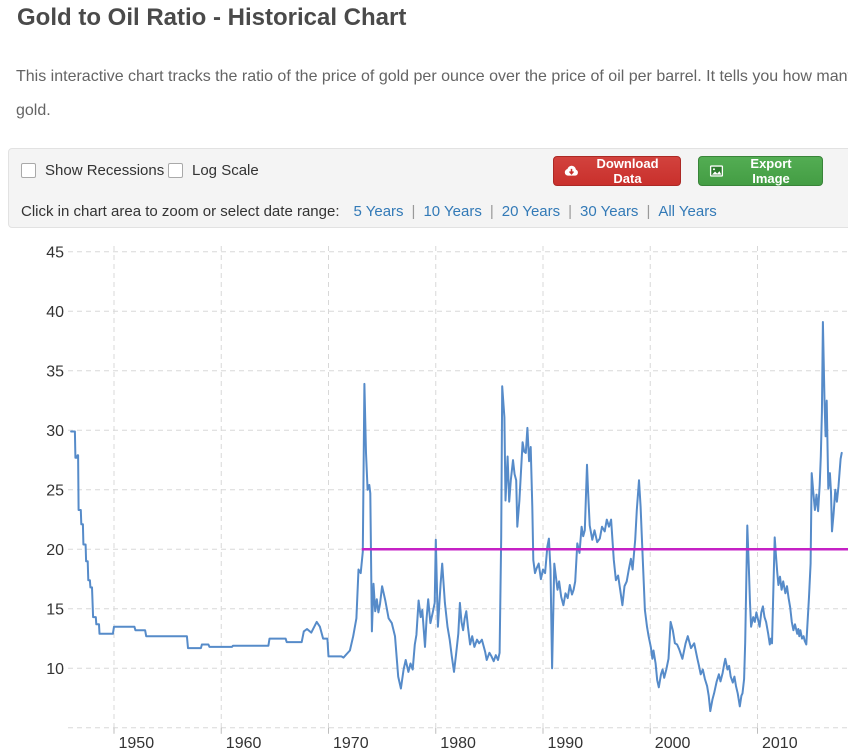  What do you see at coordinates (351, 743) in the screenshot?
I see `x-axis-label-1970: 1970` at bounding box center [351, 743].